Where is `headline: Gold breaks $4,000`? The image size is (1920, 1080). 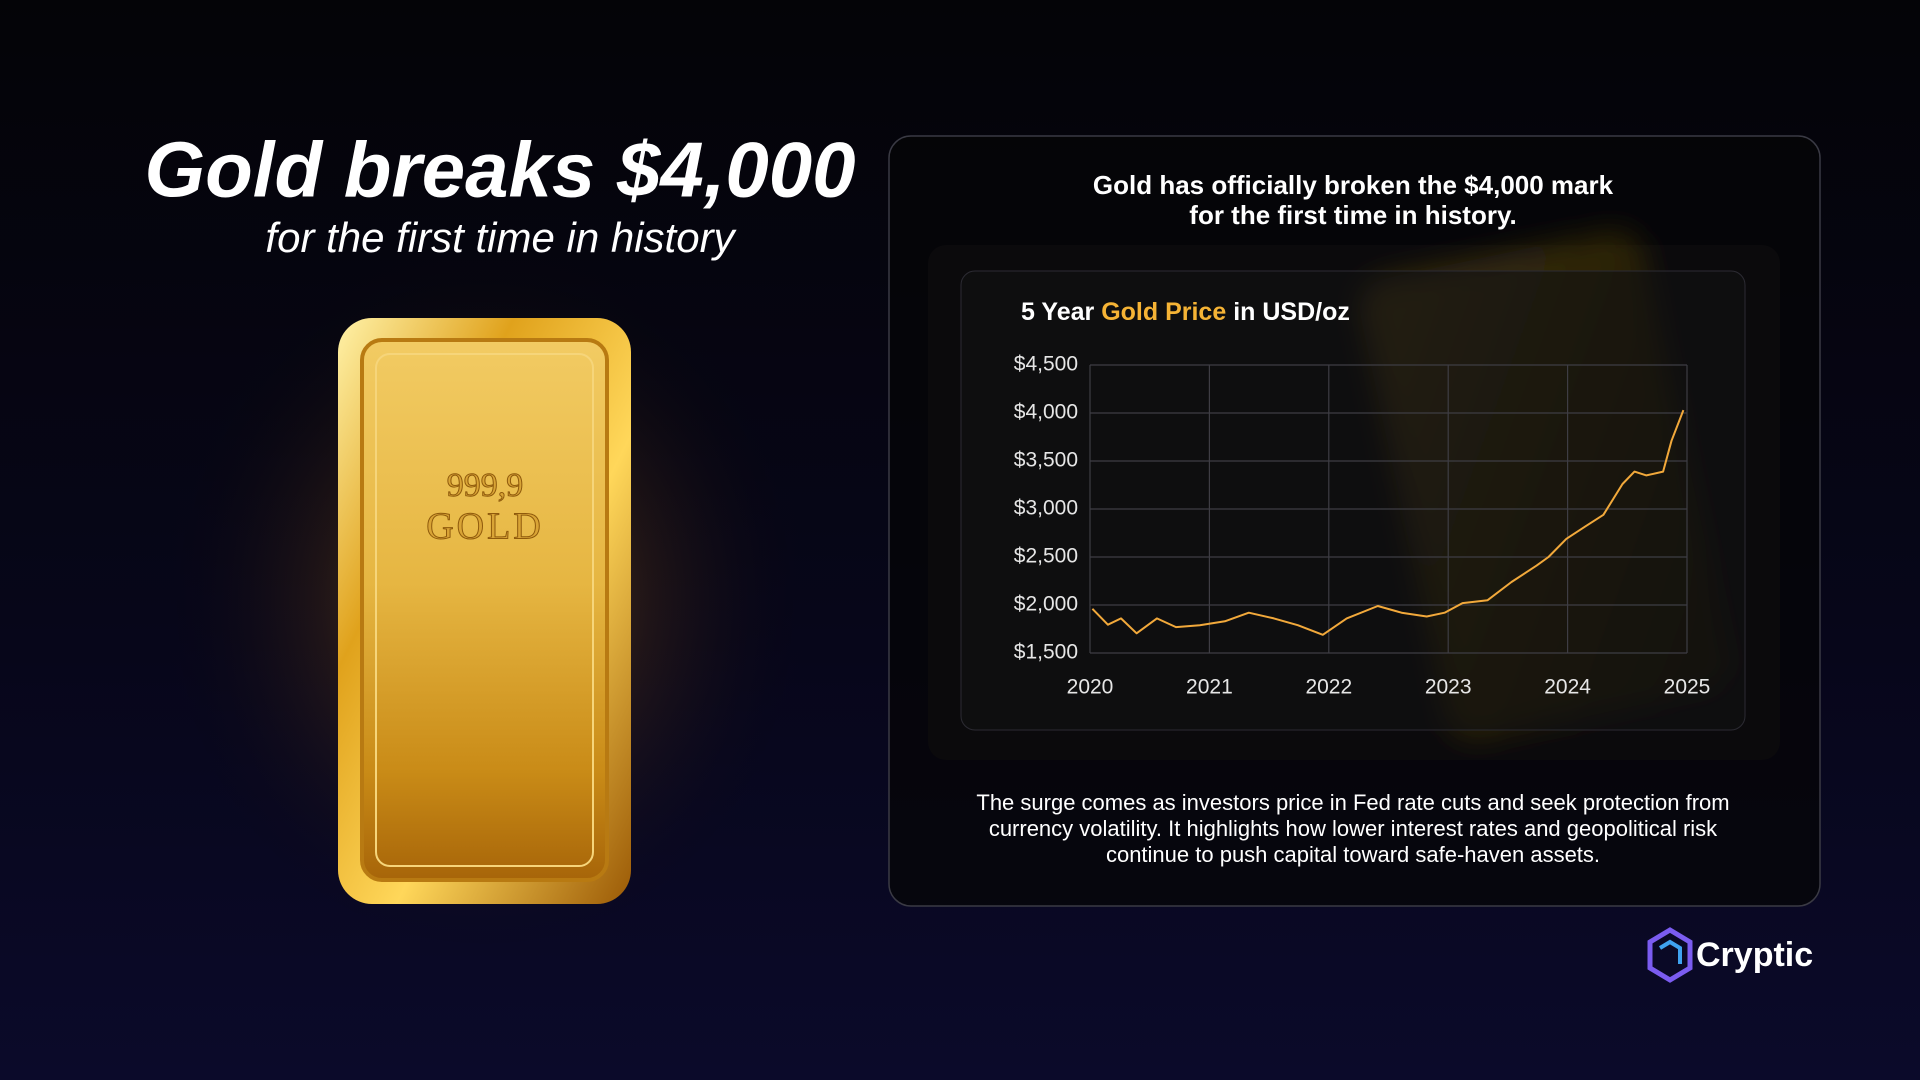 headline: Gold breaks $4,000 is located at coordinates (499, 170).